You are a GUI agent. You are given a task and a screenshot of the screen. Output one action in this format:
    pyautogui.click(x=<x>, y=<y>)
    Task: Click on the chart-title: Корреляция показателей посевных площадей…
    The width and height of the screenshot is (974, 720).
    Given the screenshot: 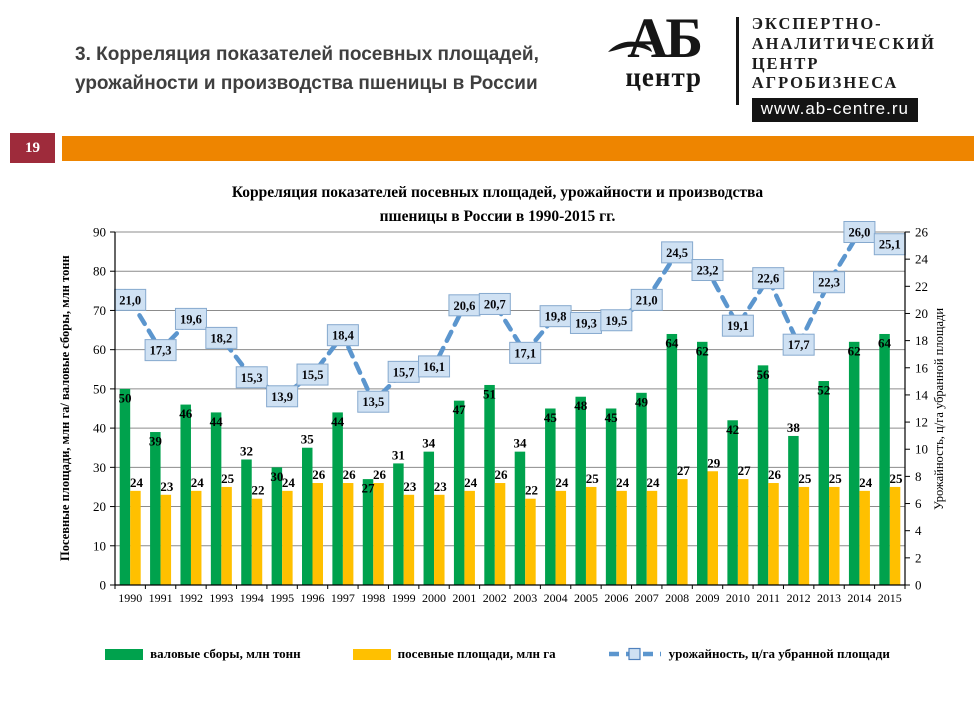 What is the action you would take?
    pyautogui.click(x=497, y=205)
    